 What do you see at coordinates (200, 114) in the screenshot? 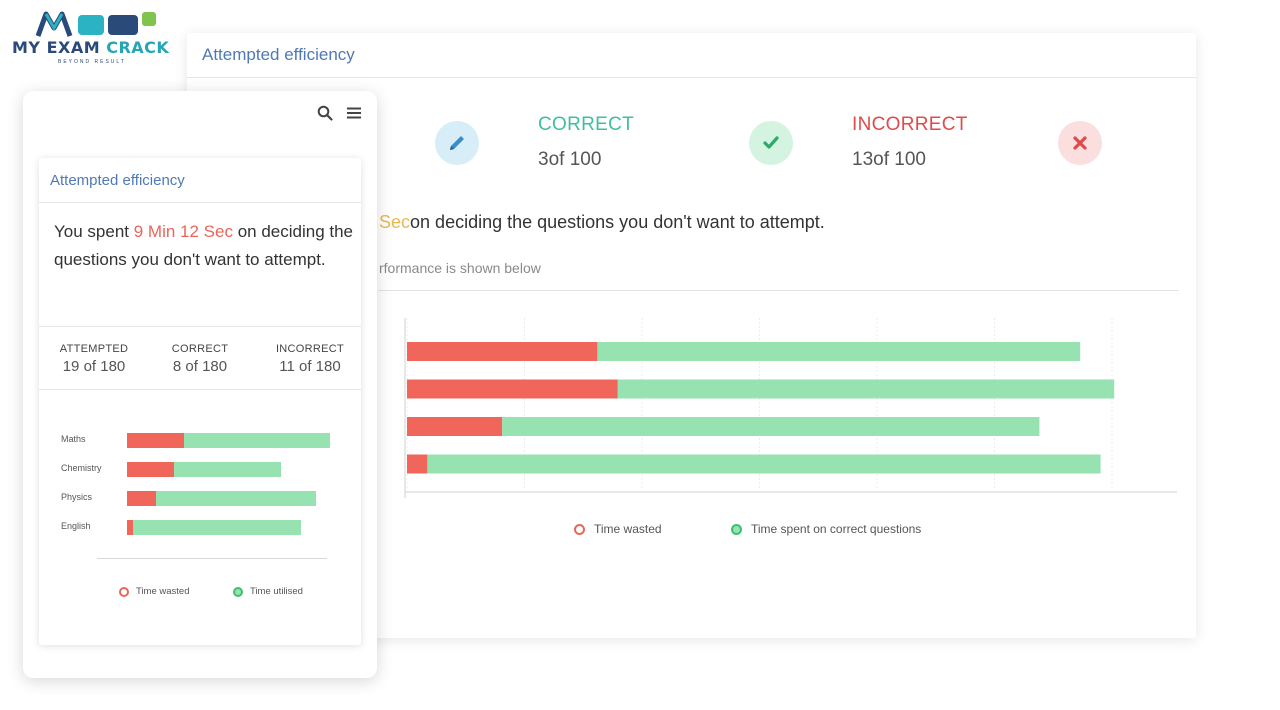
I see `mobile-topbar` at bounding box center [200, 114].